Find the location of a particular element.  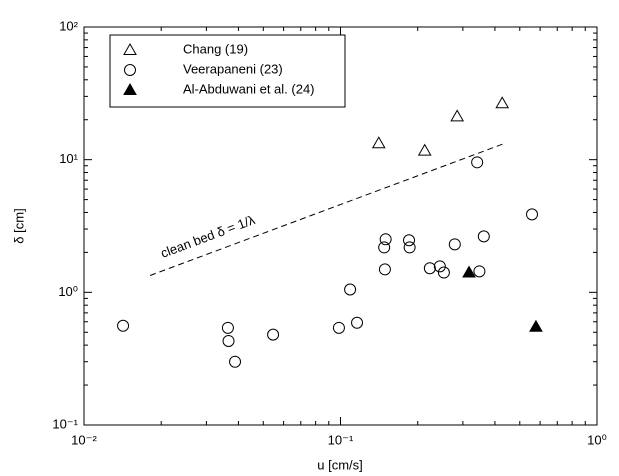

legend-label: Al-Abduwani et al. (24) is located at coordinates (249, 88).